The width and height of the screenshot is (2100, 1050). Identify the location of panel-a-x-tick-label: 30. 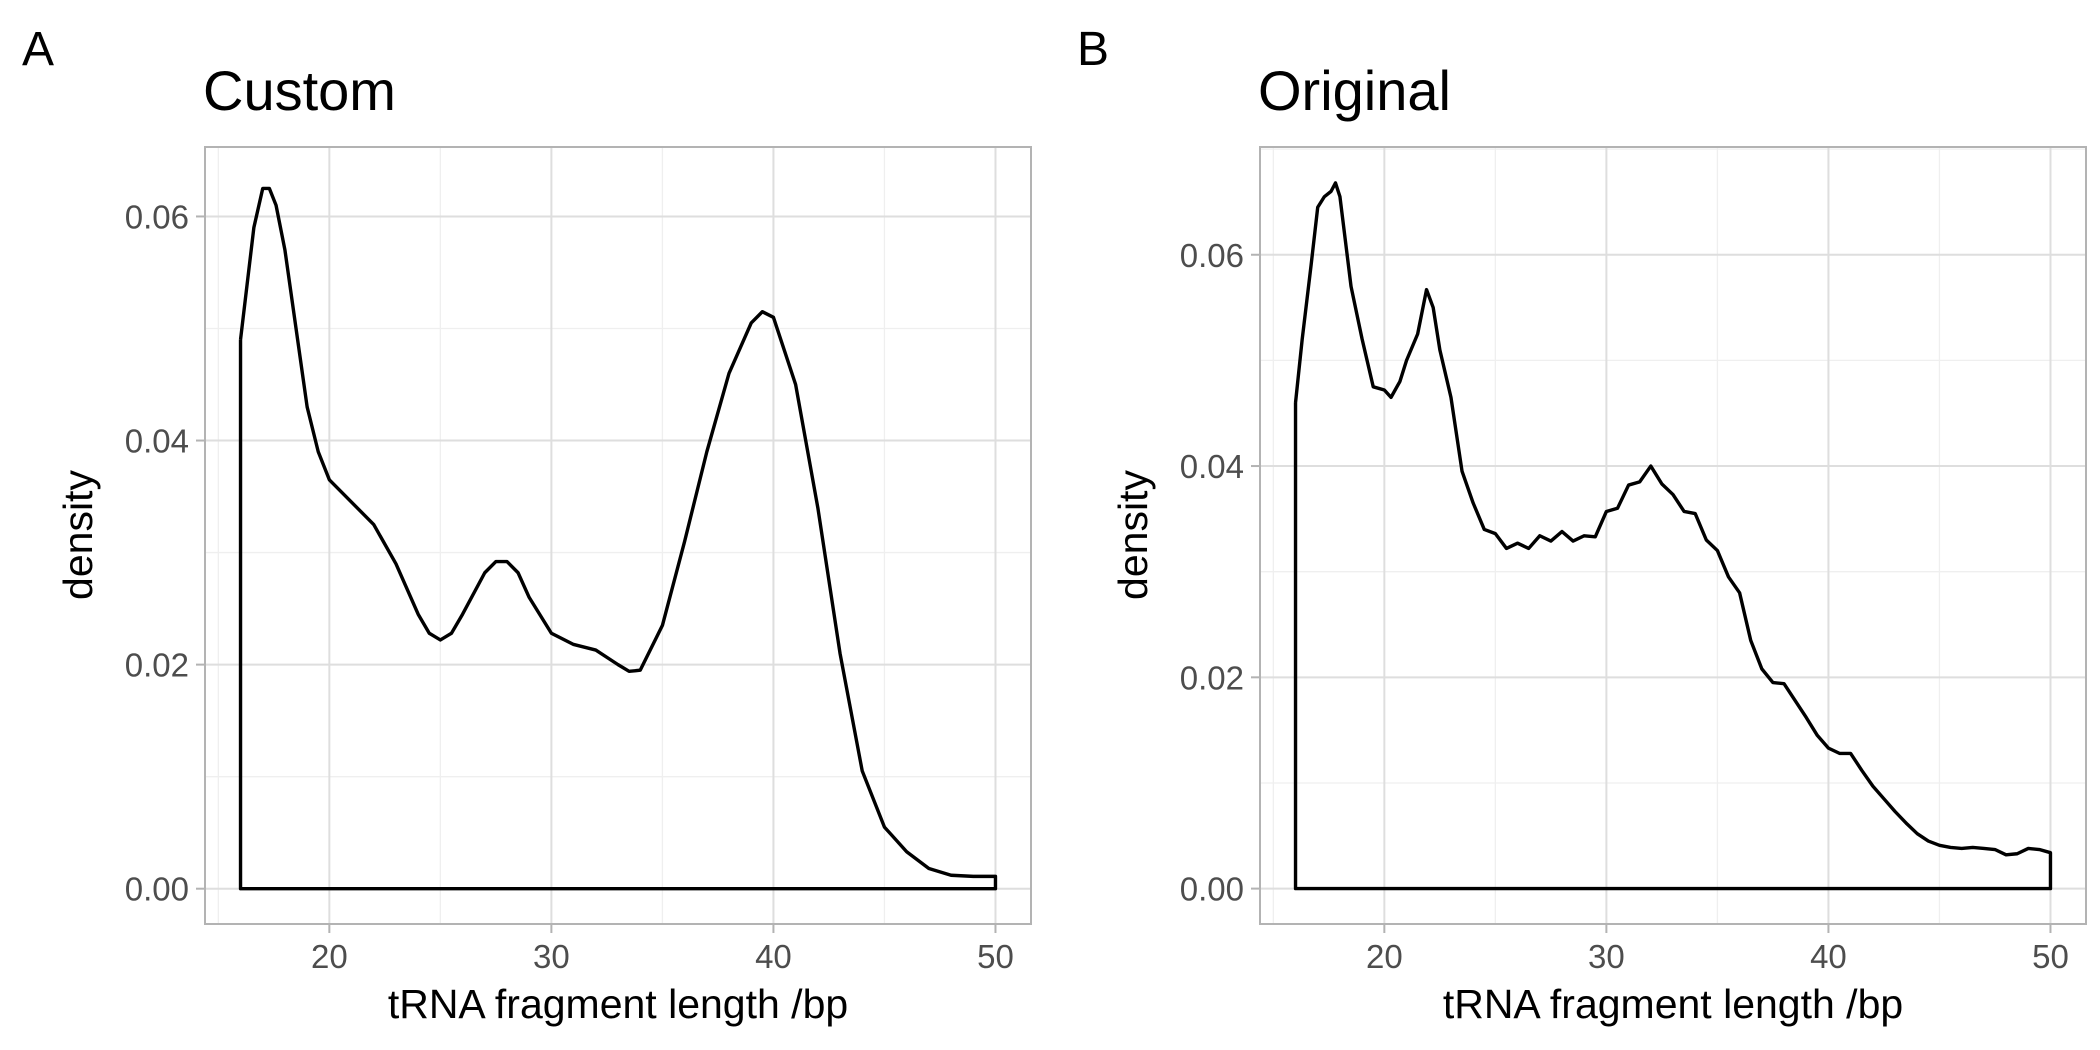
(551, 956).